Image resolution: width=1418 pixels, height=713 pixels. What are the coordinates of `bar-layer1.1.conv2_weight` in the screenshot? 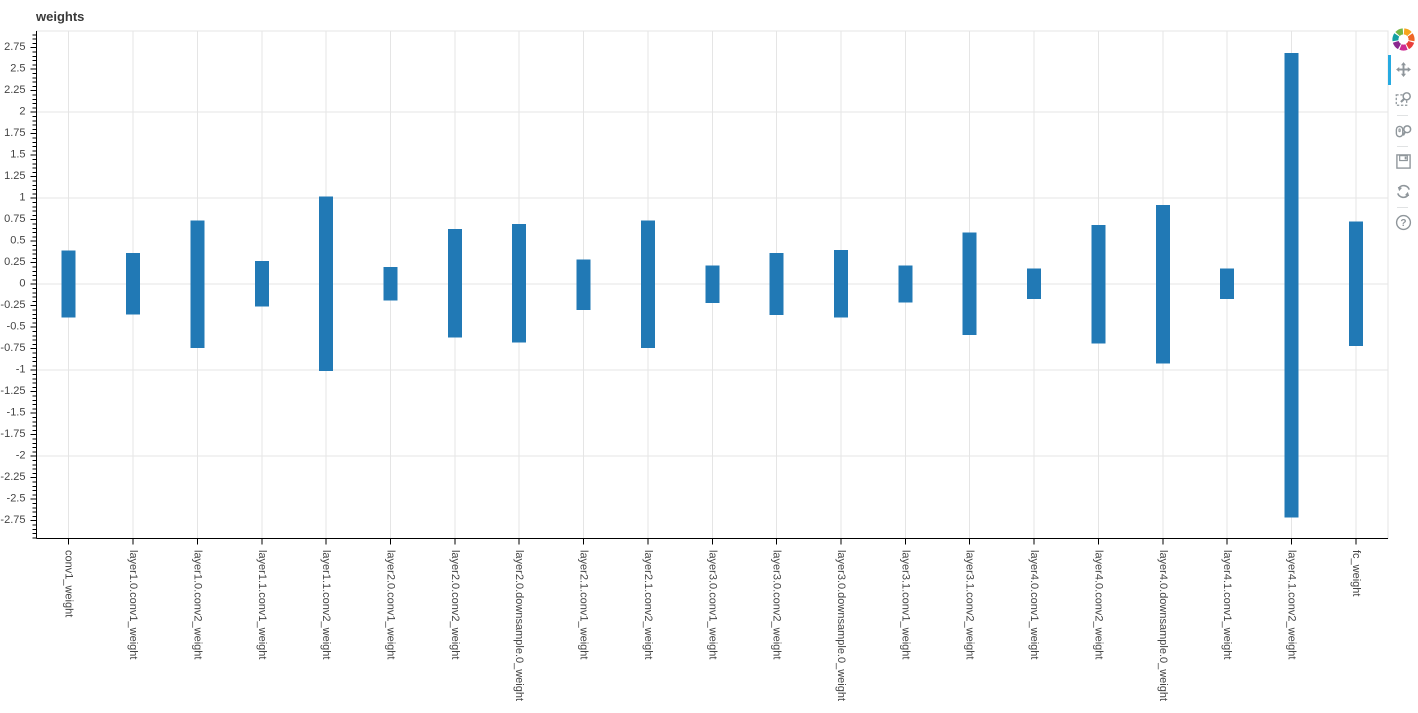 It's located at (326, 284).